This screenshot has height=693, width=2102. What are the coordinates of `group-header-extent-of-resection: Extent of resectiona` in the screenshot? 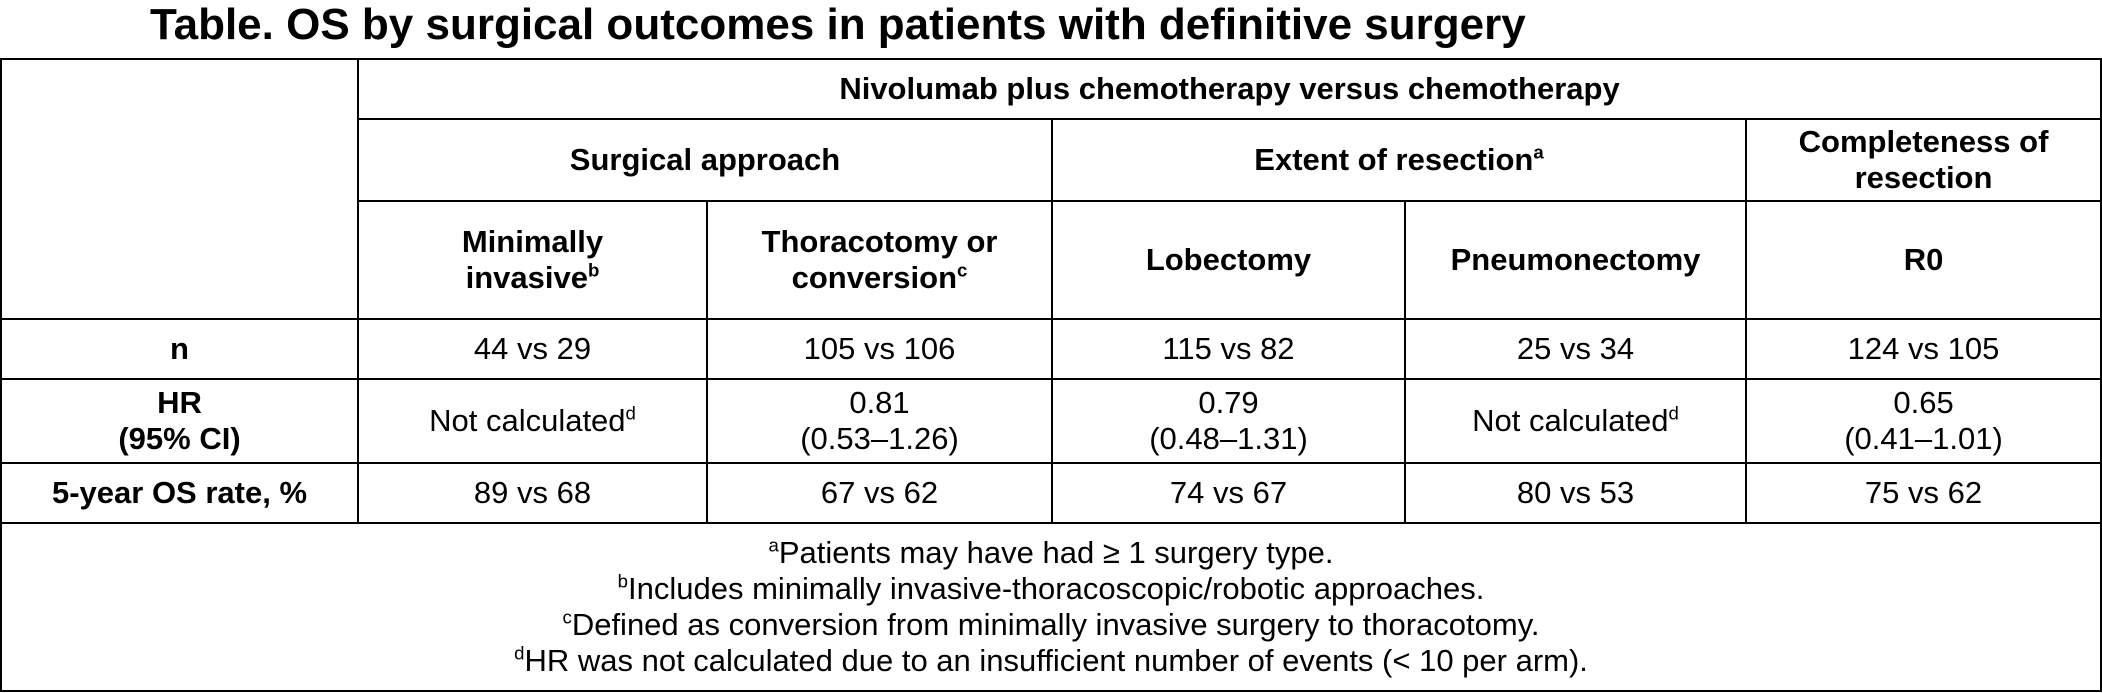 It's located at (1399, 160).